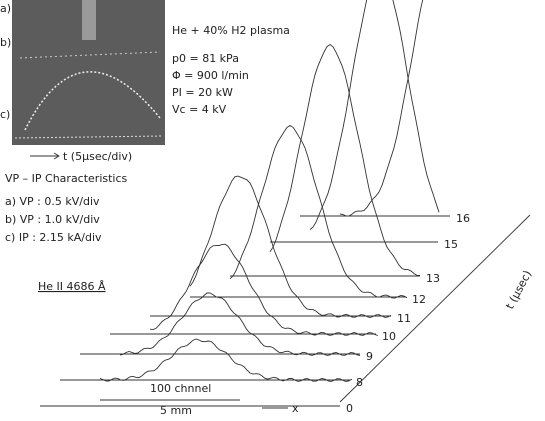 This screenshot has height=421, width=545. Describe the element at coordinates (52, 201) in the screenshot. I see `scale: a) VP : 0.5 kV/div` at that location.